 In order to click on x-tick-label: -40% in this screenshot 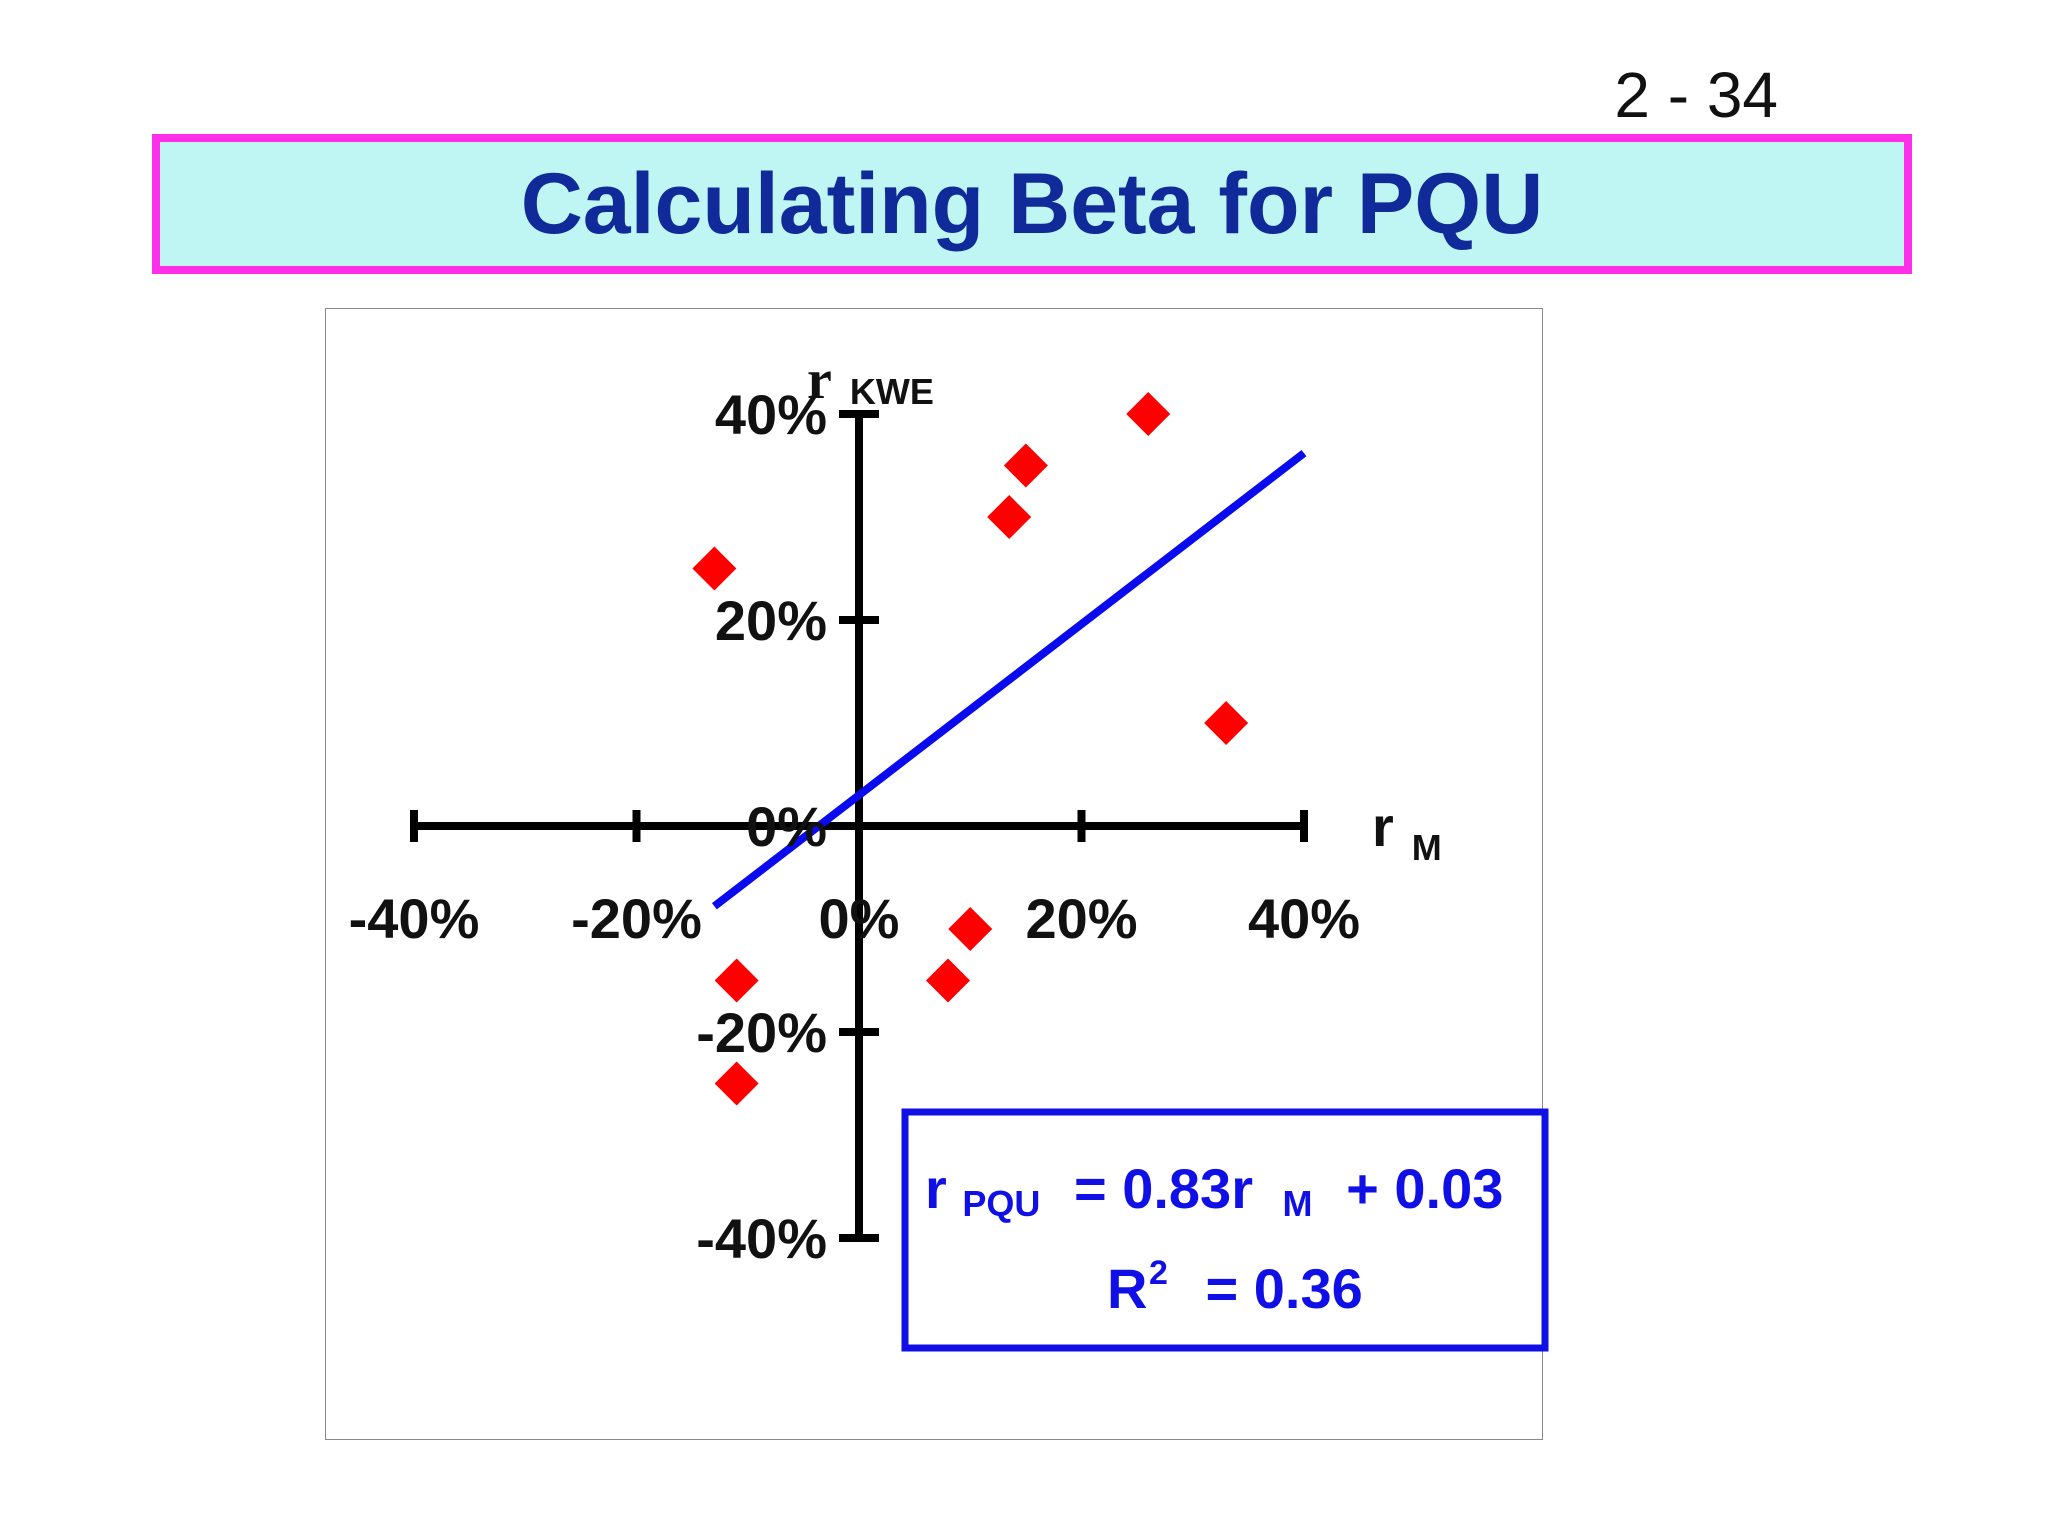, I will do `click(414, 918)`.